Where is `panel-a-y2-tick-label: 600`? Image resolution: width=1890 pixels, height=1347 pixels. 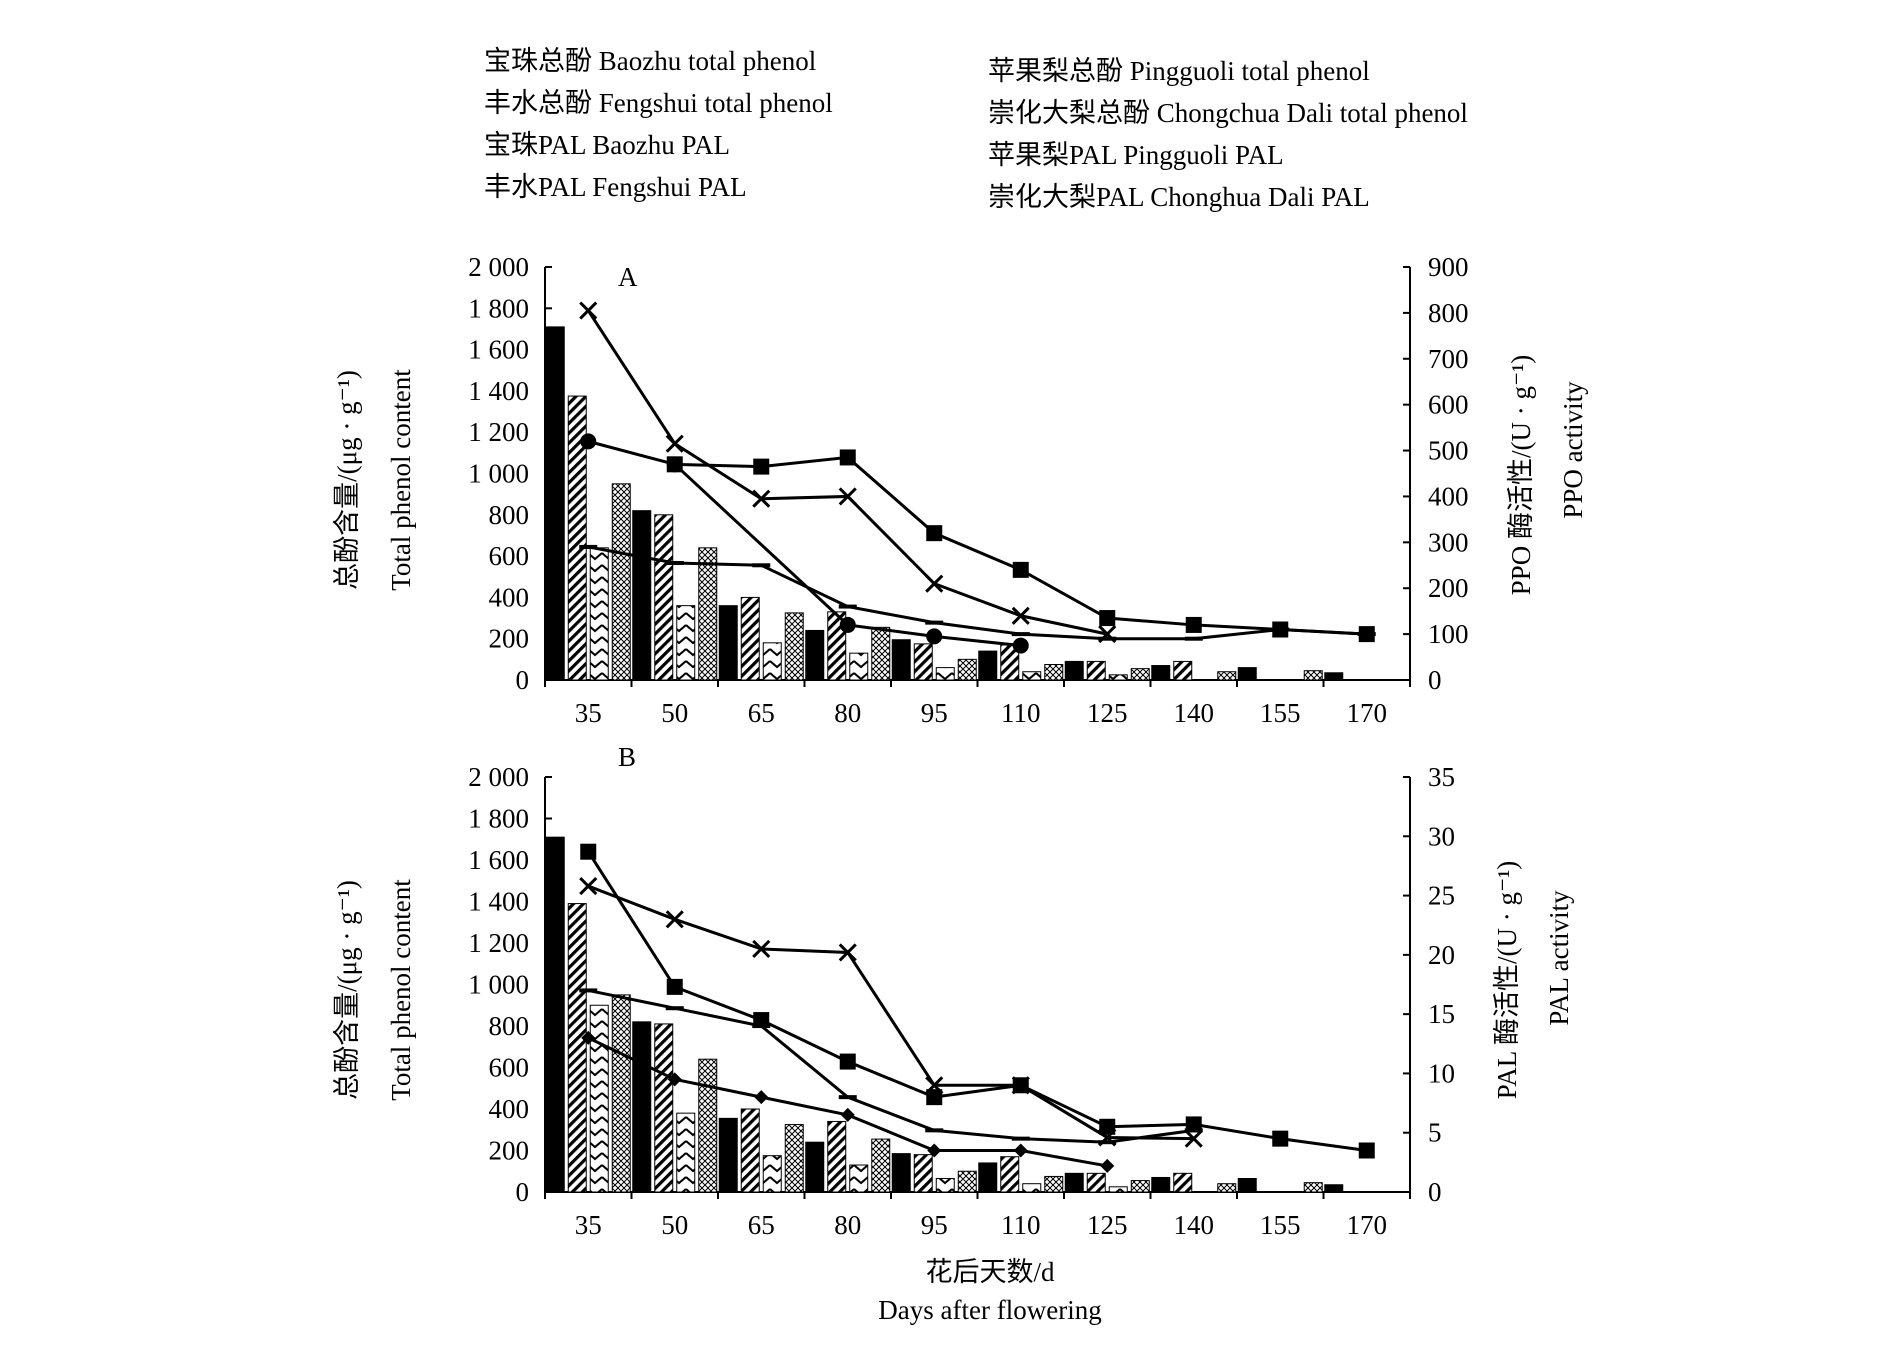
panel-a-y2-tick-label: 600 is located at coordinates (1448, 405).